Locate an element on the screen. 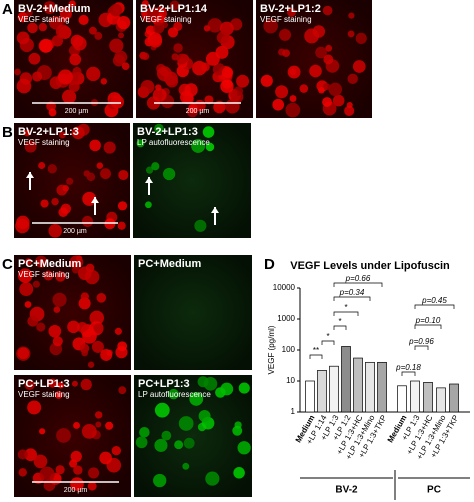 Image resolution: width=474 pixels, height=502 pixels. image-title: BV-2+LP1:2 is located at coordinates (290, 9).